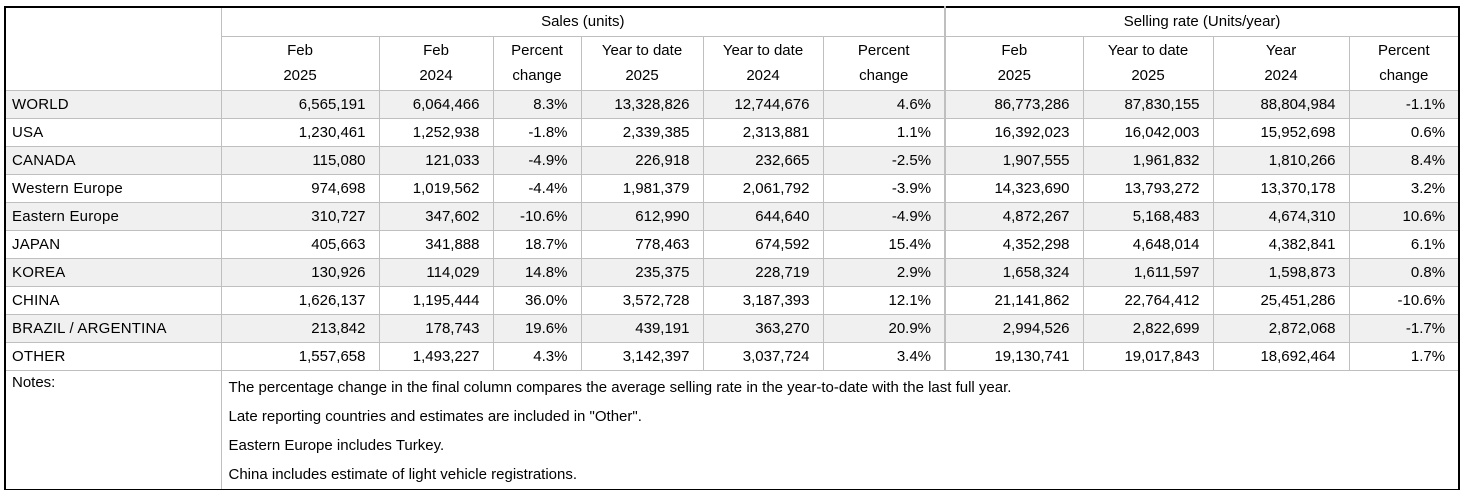  What do you see at coordinates (436, 104) in the screenshot?
I see `value-cell: 6,064,466` at bounding box center [436, 104].